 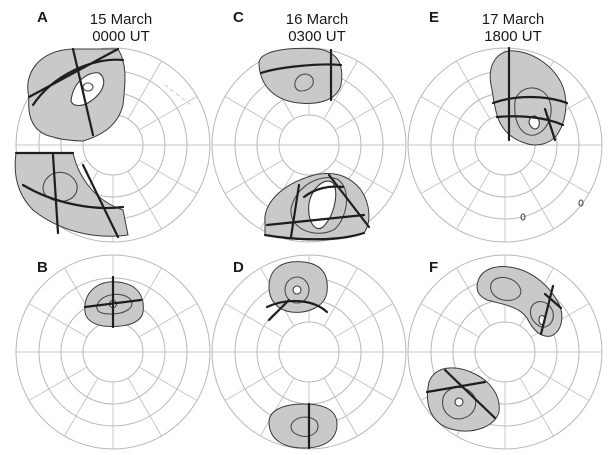 I want to click on core-region-a, so click(x=87, y=89).